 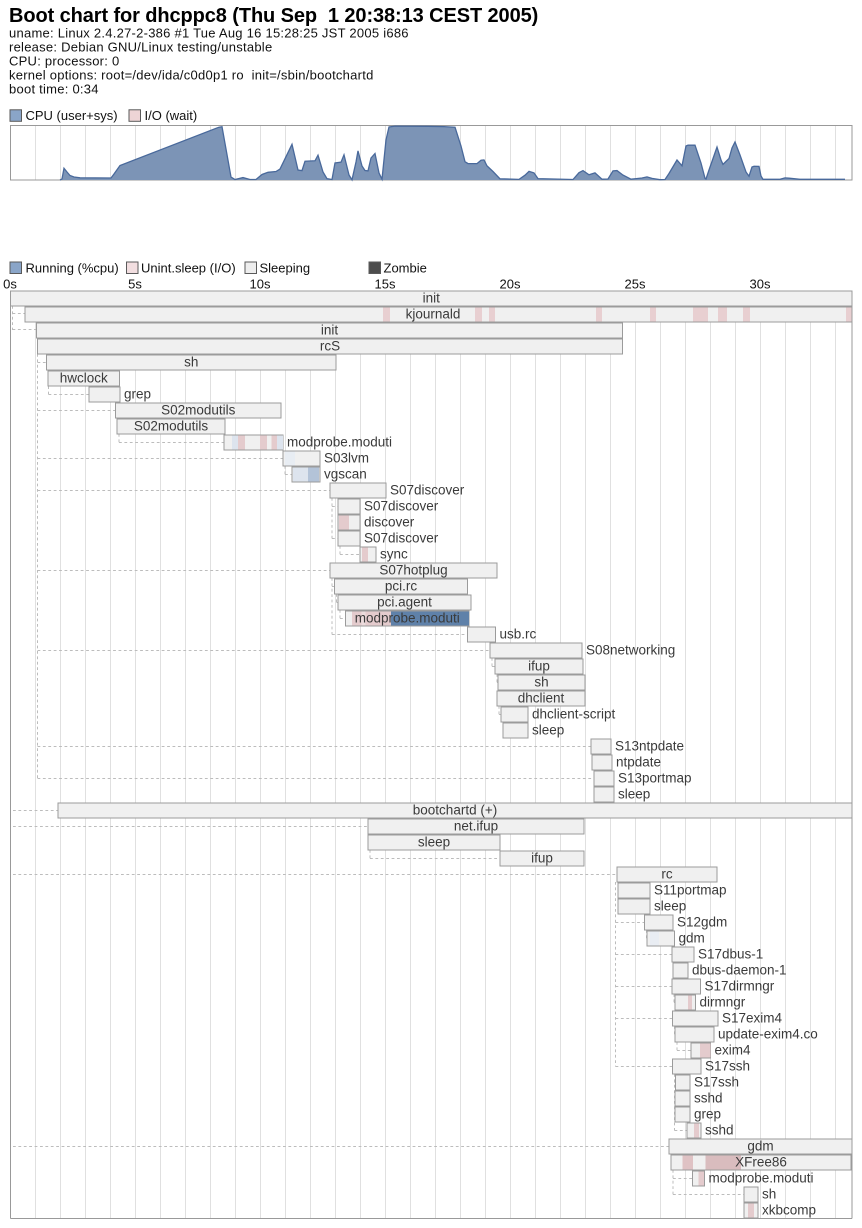 What do you see at coordinates (574, 713) in the screenshot?
I see `svg-text: dhclient-script` at bounding box center [574, 713].